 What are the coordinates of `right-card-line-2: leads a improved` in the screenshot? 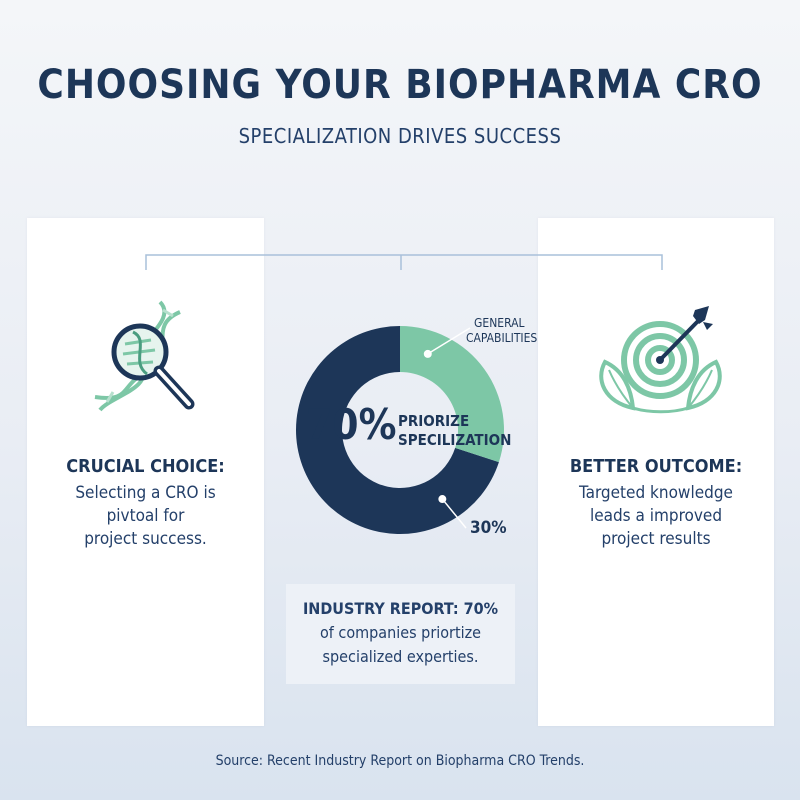 It's located at (656, 516).